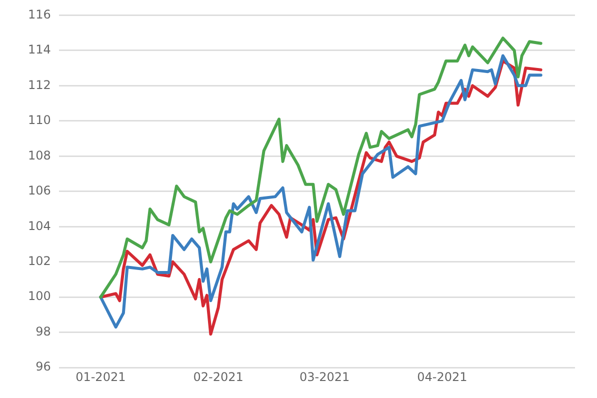 This screenshot has height=398, width=597. I want to click on x-tick-label: 02-2021, so click(218, 377).